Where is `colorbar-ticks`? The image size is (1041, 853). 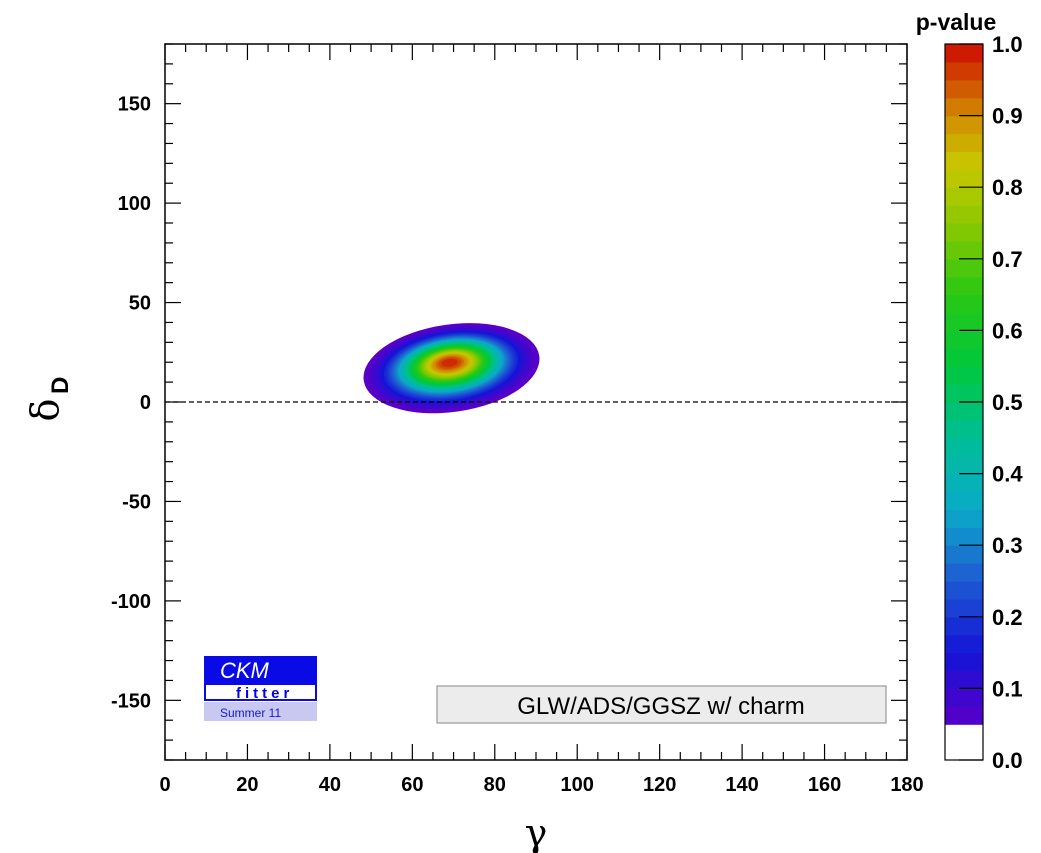
colorbar-ticks is located at coordinates (971, 402).